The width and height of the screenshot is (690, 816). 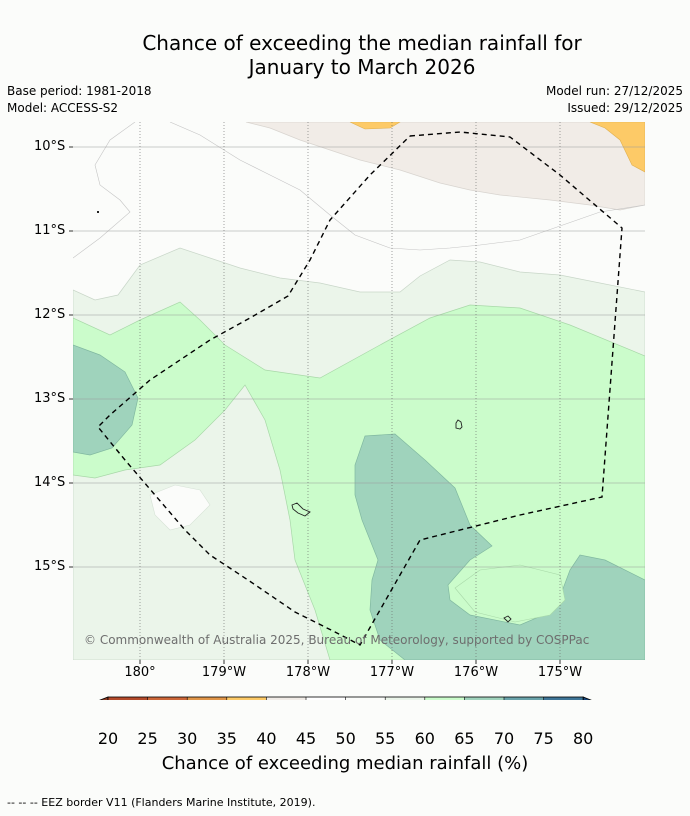 What do you see at coordinates (187, 738) in the screenshot?
I see `colorbar-label-30: 30` at bounding box center [187, 738].